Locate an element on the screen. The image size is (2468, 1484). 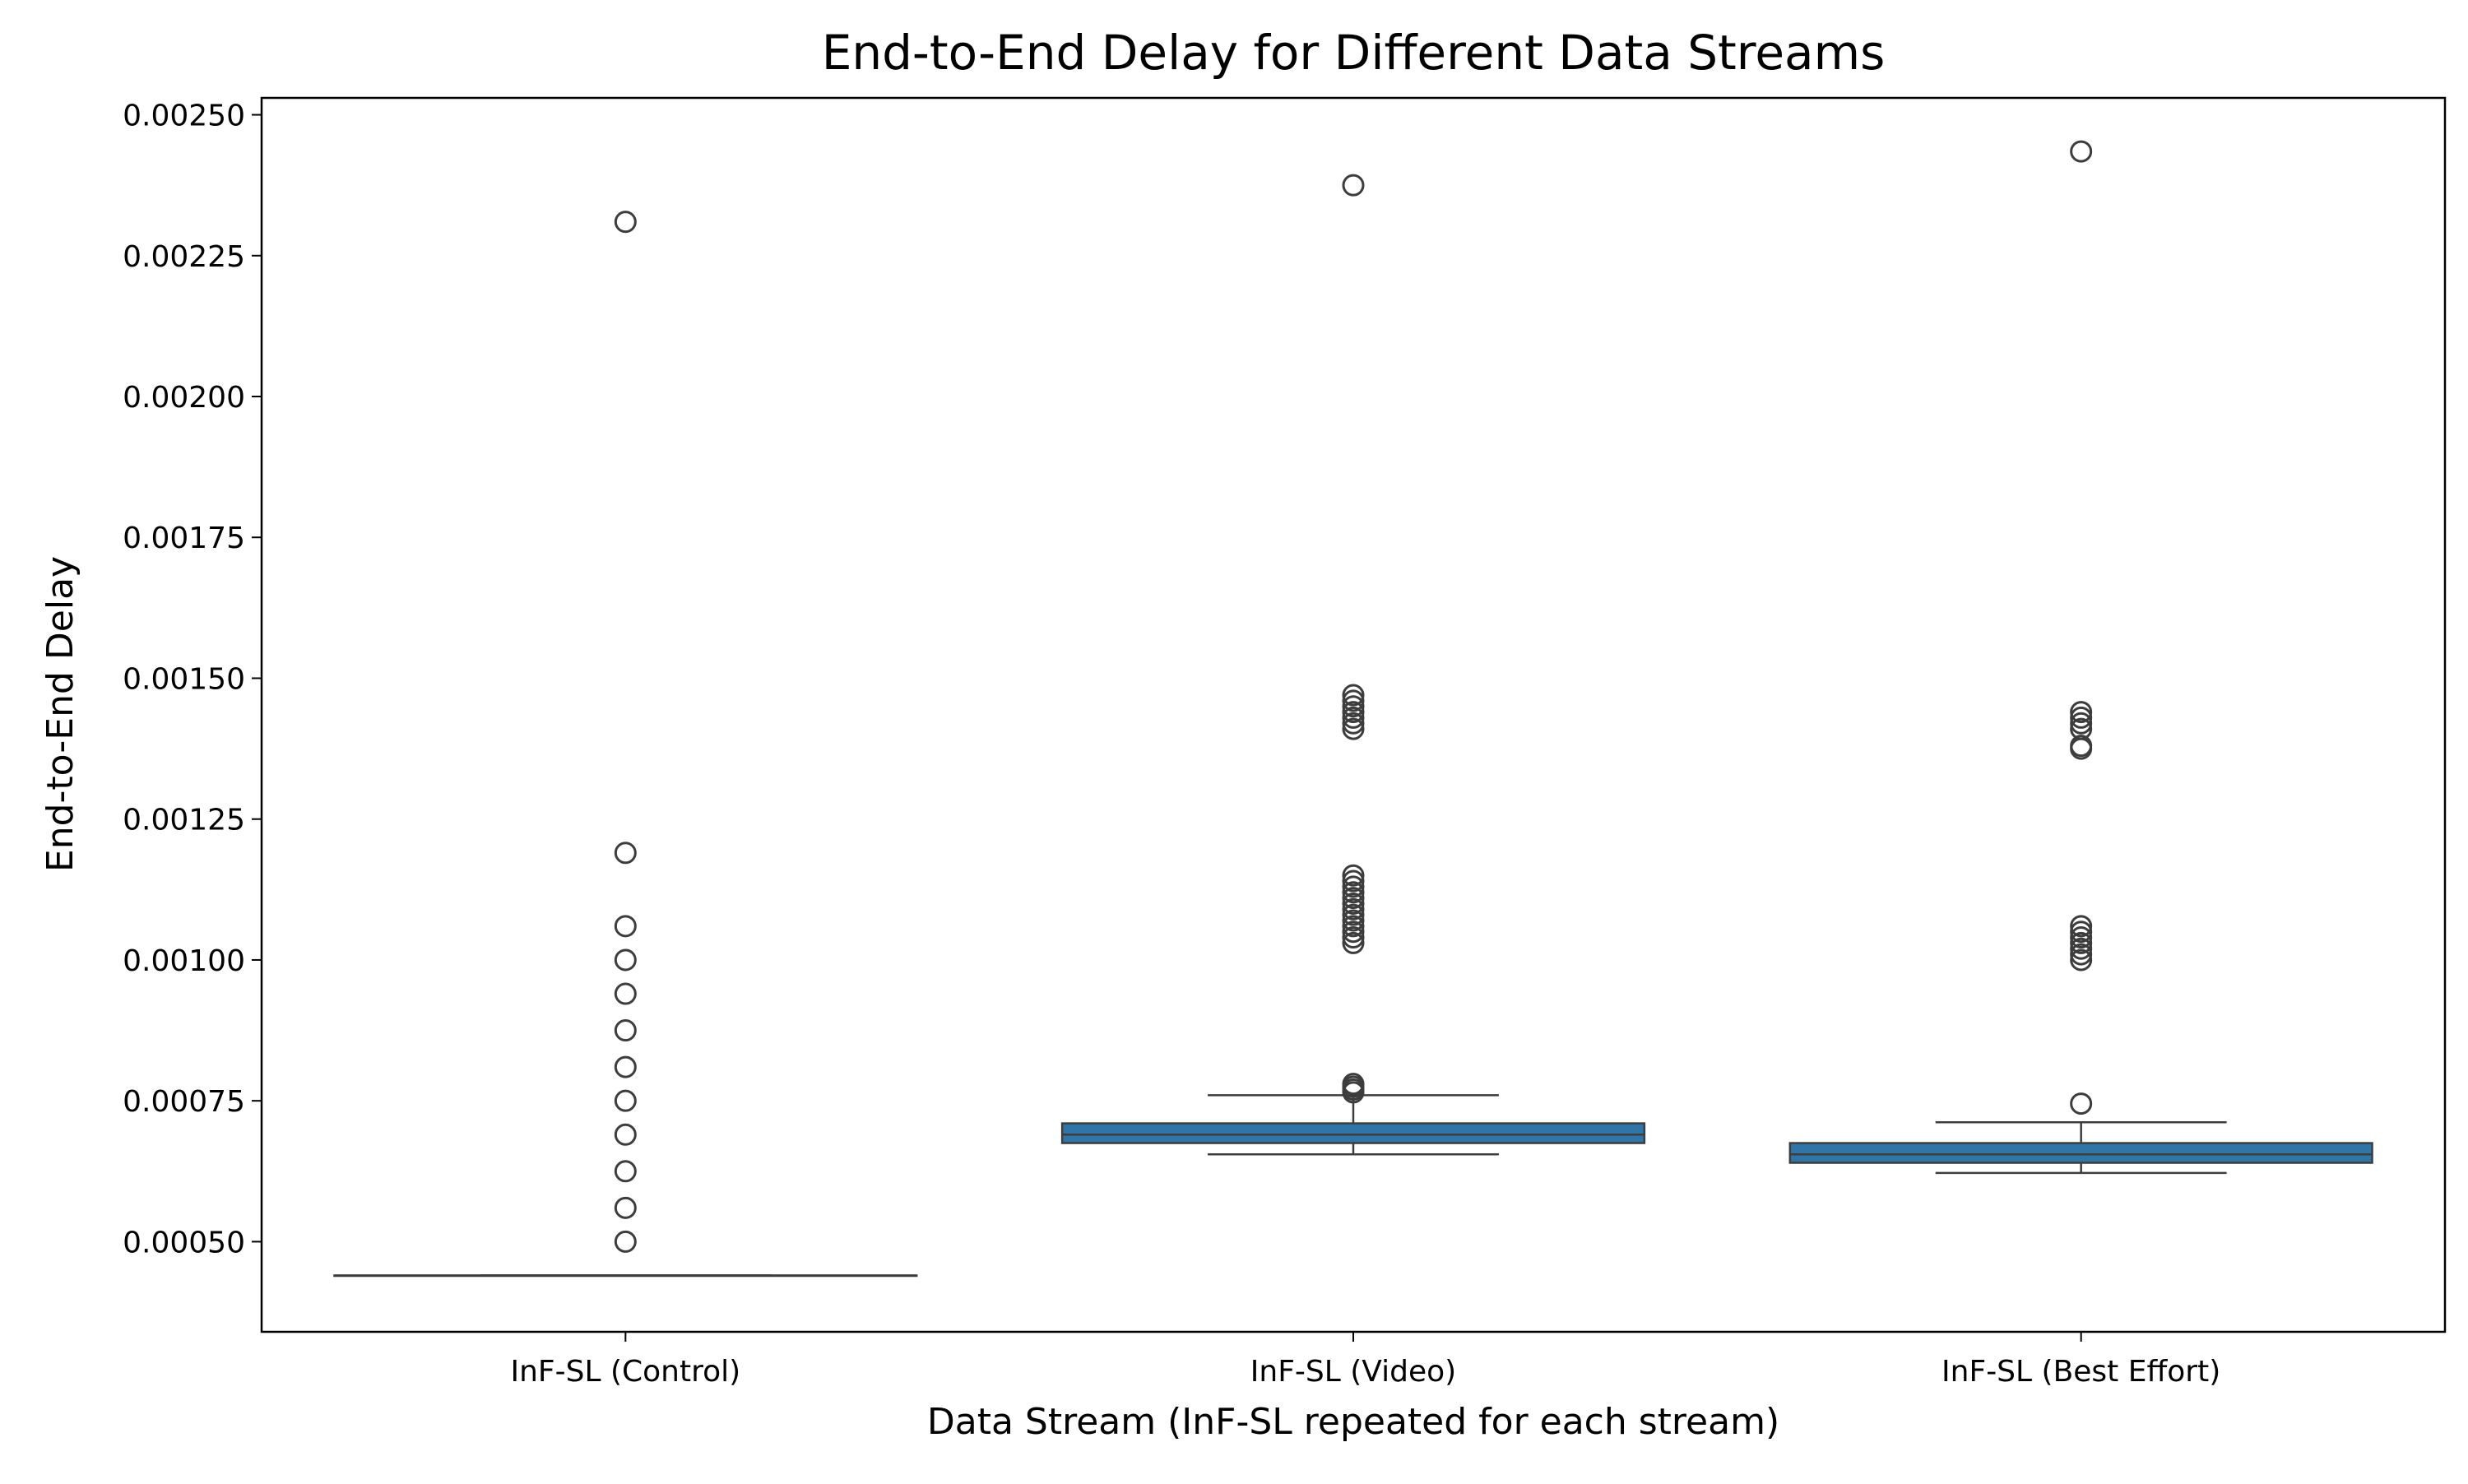
y-tick-label: 0.00050 is located at coordinates (184, 1242).